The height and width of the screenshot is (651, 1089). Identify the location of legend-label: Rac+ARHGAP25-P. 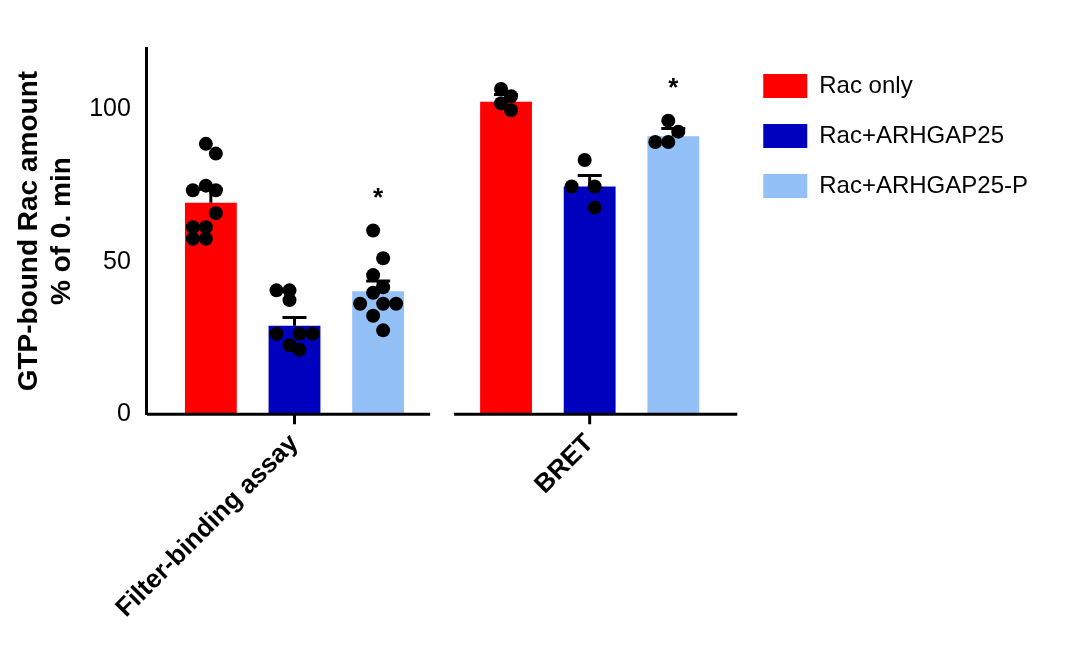
(923, 184).